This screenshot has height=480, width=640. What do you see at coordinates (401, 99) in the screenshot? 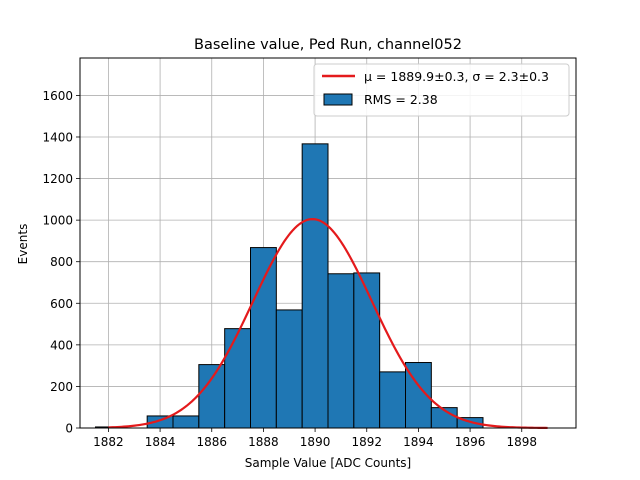
I see `legend-rms-label: RMS = 2.38` at bounding box center [401, 99].